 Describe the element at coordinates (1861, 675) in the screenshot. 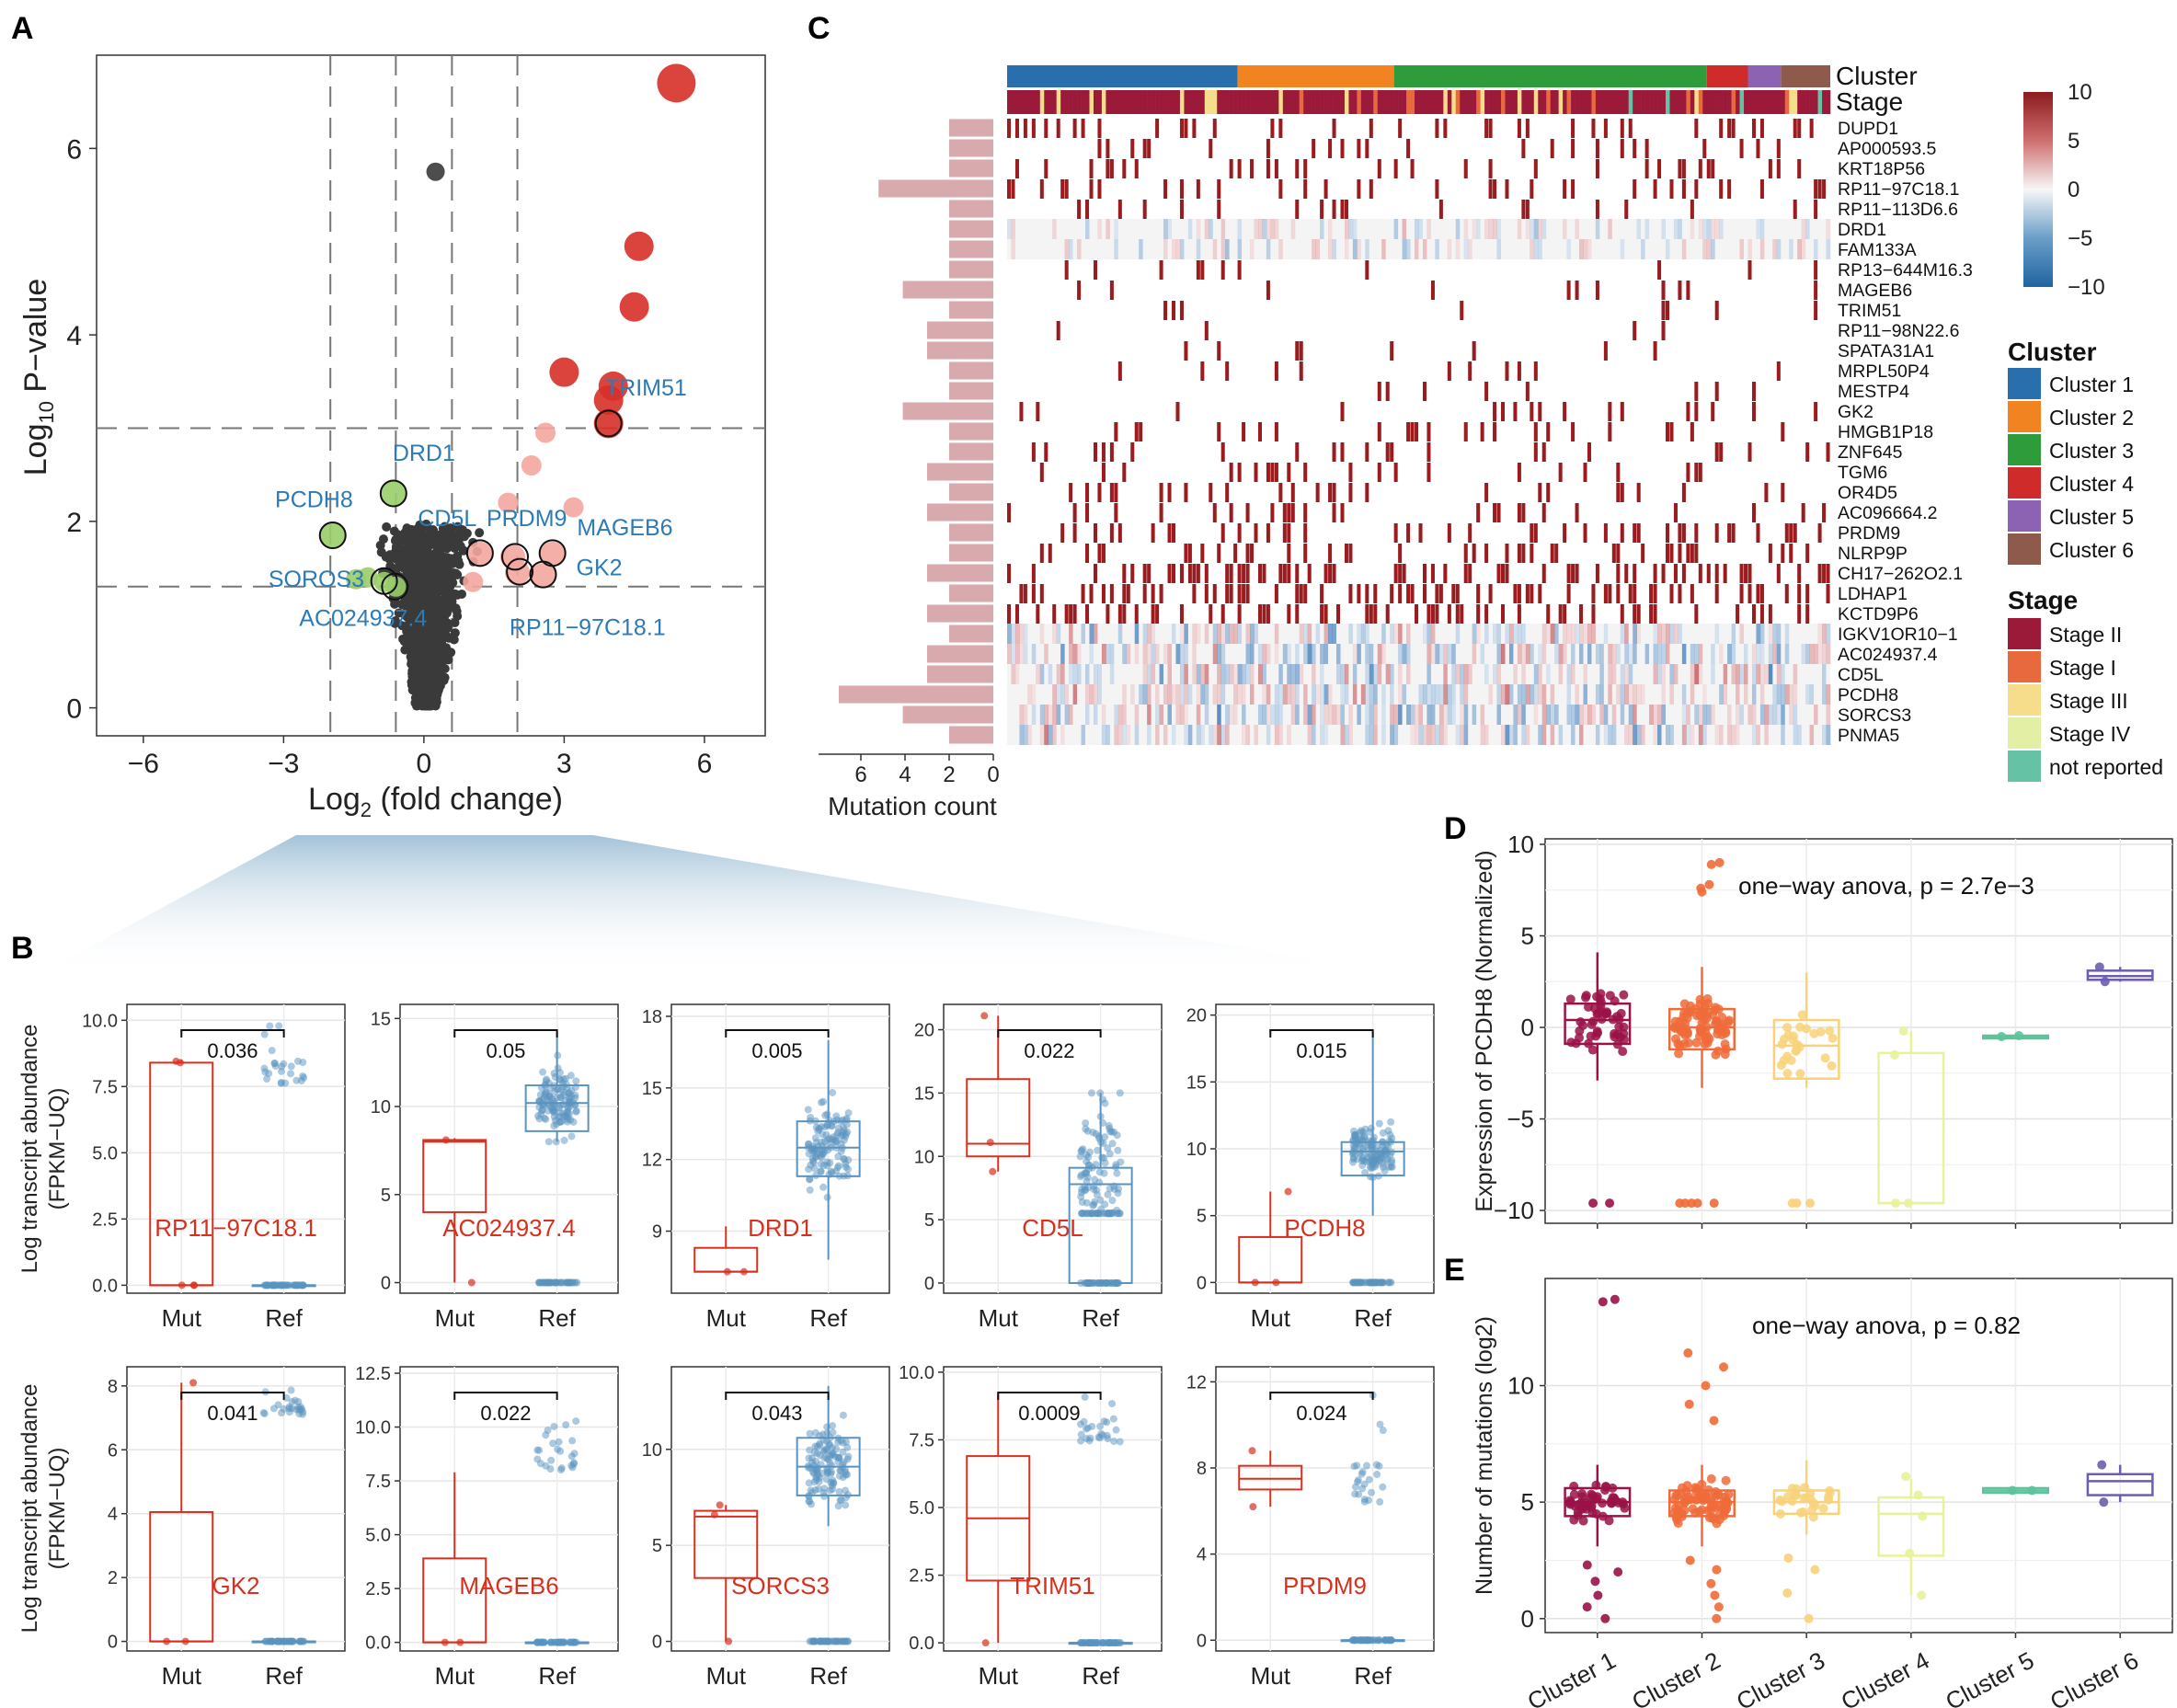

I see `heatmap-gene-label: CD5L` at that location.